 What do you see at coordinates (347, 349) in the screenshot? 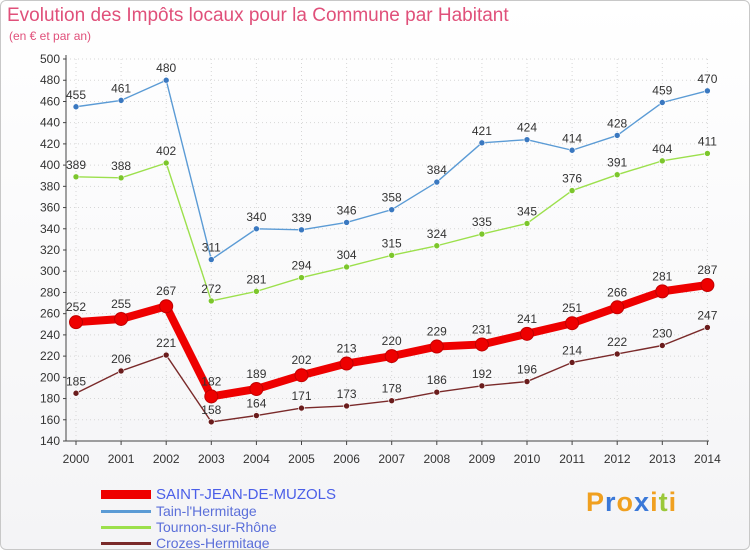
I see `data-label-saint-jean-de-muzols: 213` at bounding box center [347, 349].